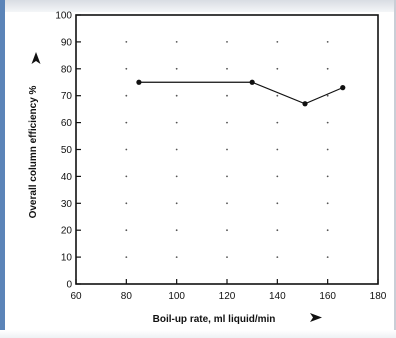 The width and height of the screenshot is (396, 338). I want to click on x-tick-label: 160, so click(327, 296).